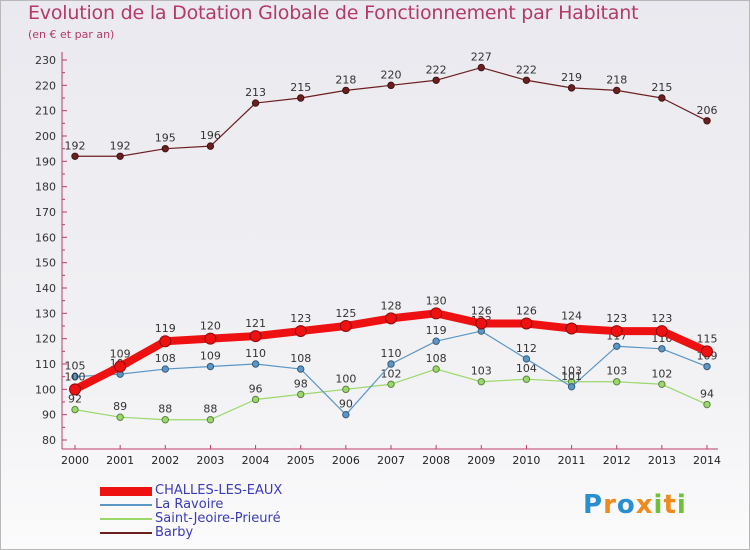  What do you see at coordinates (661, 87) in the screenshot?
I see `data-label-barby: 215` at bounding box center [661, 87].